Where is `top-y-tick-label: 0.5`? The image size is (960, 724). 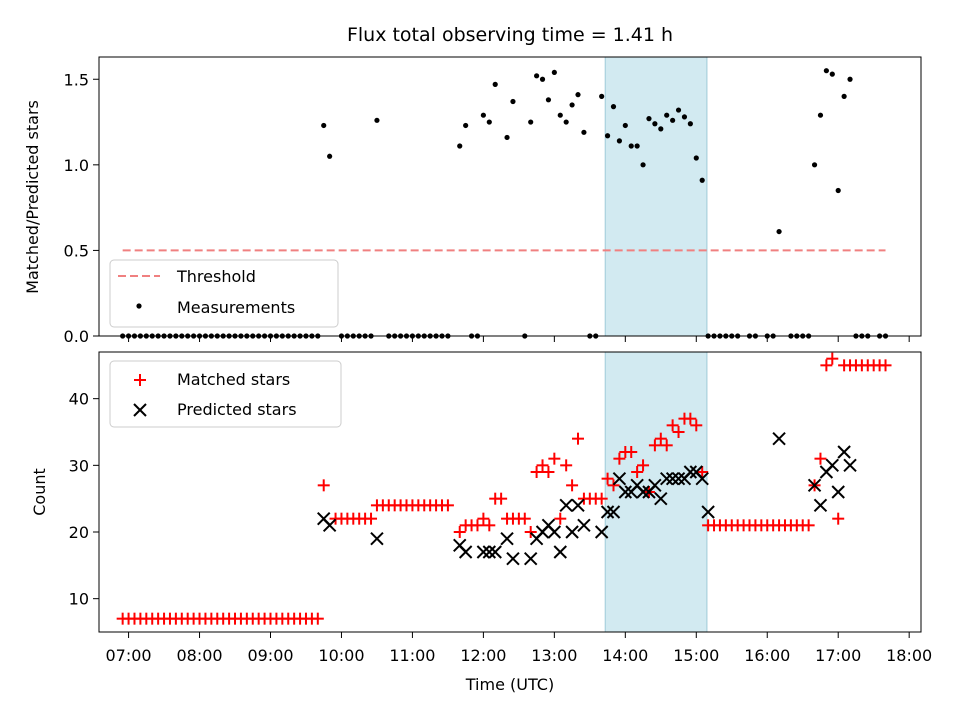
top-y-tick-label: 0.5 is located at coordinates (76, 250).